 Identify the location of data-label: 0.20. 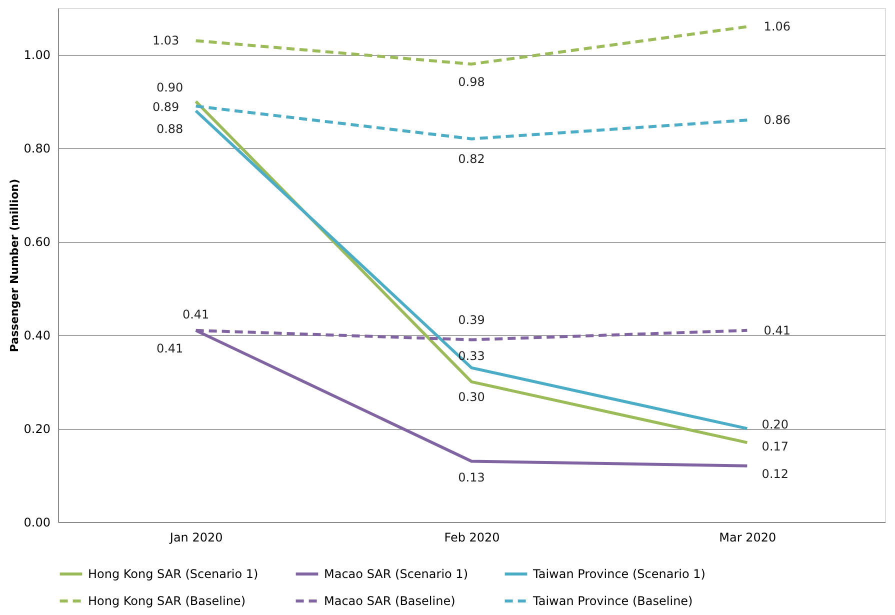
(775, 425).